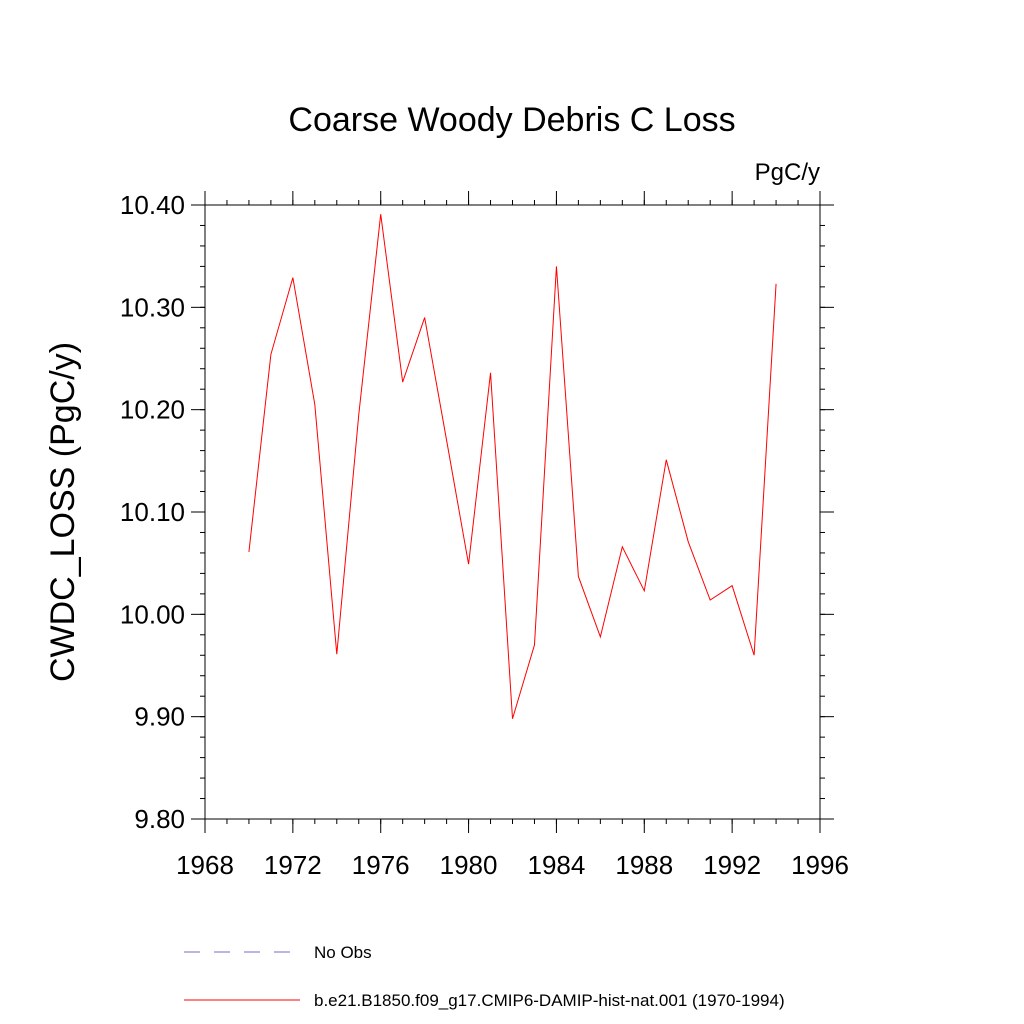  I want to click on x-tick-label: 1976, so click(381, 865).